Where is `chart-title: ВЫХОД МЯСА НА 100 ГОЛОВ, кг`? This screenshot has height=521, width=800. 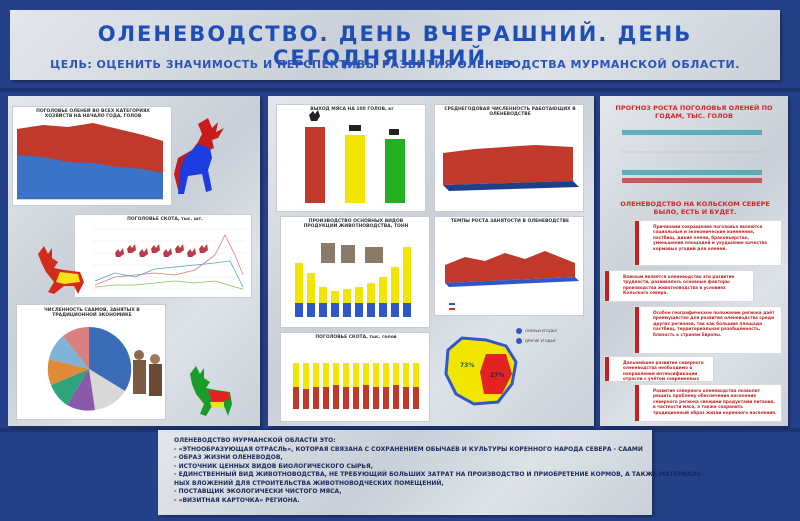 chart-title: ВЫХОД МЯСА НА 100 ГОЛОВ, кг is located at coordinates (352, 109).